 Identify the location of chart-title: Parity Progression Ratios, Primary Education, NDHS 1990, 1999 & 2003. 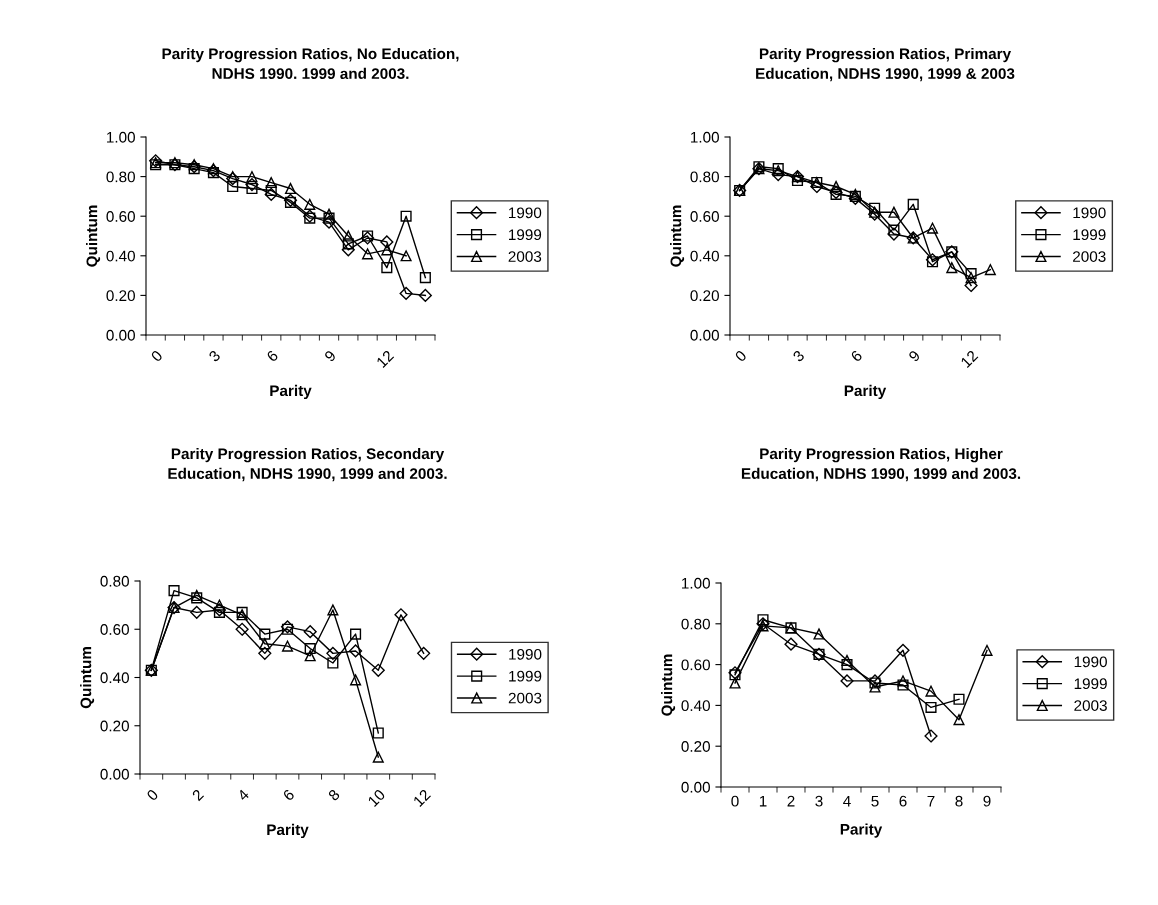
(885, 64).